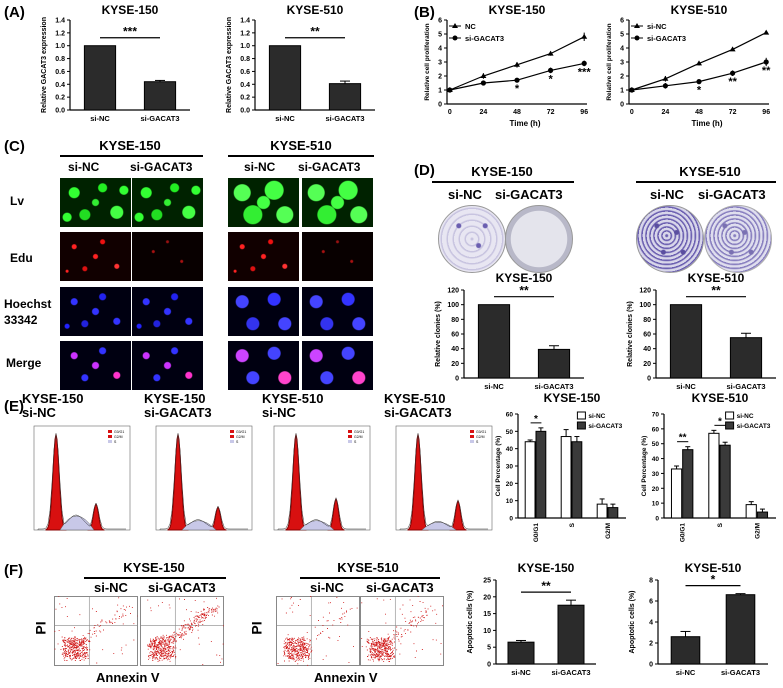 The width and height of the screenshot is (783, 688). I want to click on d-col-gacat3-510: si-GACAT3, so click(732, 194).